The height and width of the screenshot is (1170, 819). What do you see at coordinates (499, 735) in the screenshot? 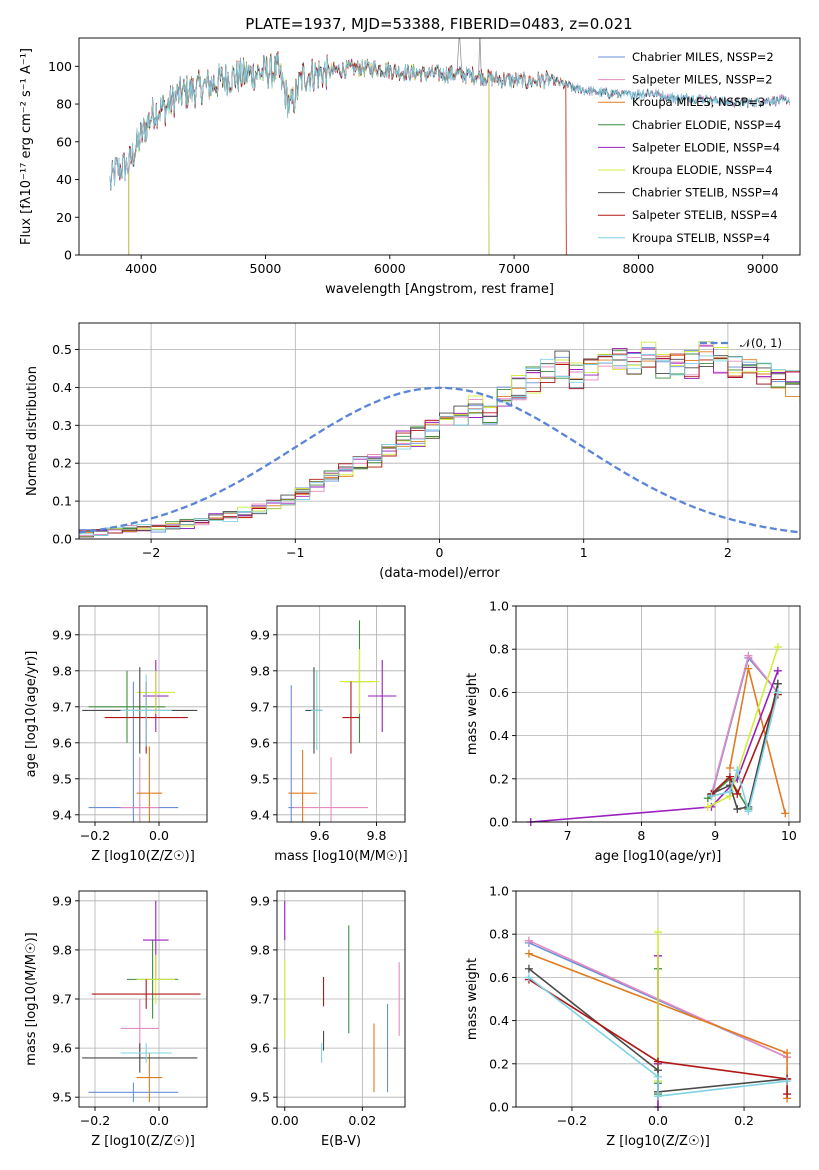
I see `y-tick-label: 0.4` at bounding box center [499, 735].